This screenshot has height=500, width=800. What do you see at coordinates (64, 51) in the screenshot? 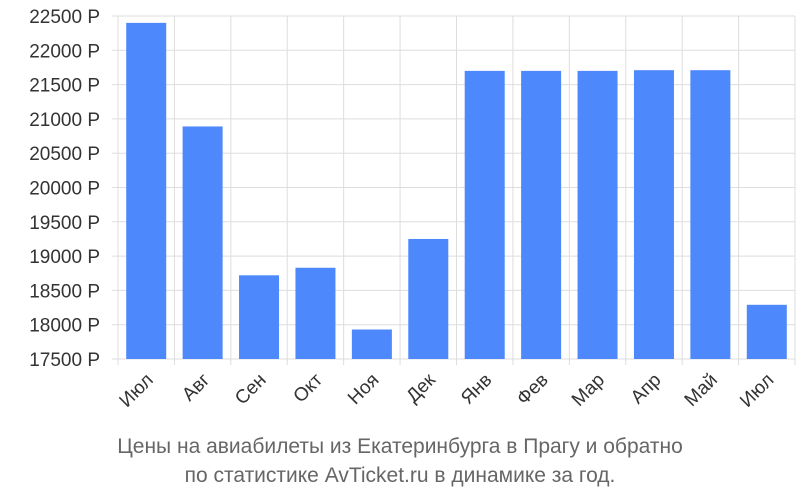
I see `y-tick-label: 22000 Р` at bounding box center [64, 51].